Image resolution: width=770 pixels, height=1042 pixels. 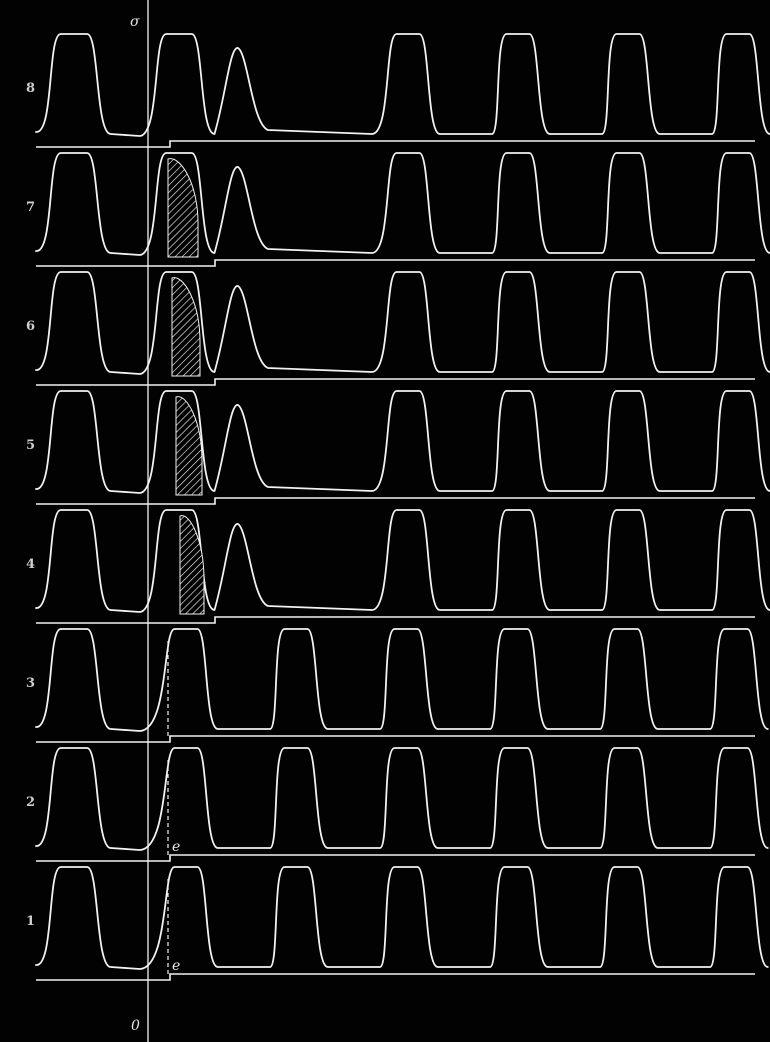 I want to click on row-label: 5, so click(x=30, y=445).